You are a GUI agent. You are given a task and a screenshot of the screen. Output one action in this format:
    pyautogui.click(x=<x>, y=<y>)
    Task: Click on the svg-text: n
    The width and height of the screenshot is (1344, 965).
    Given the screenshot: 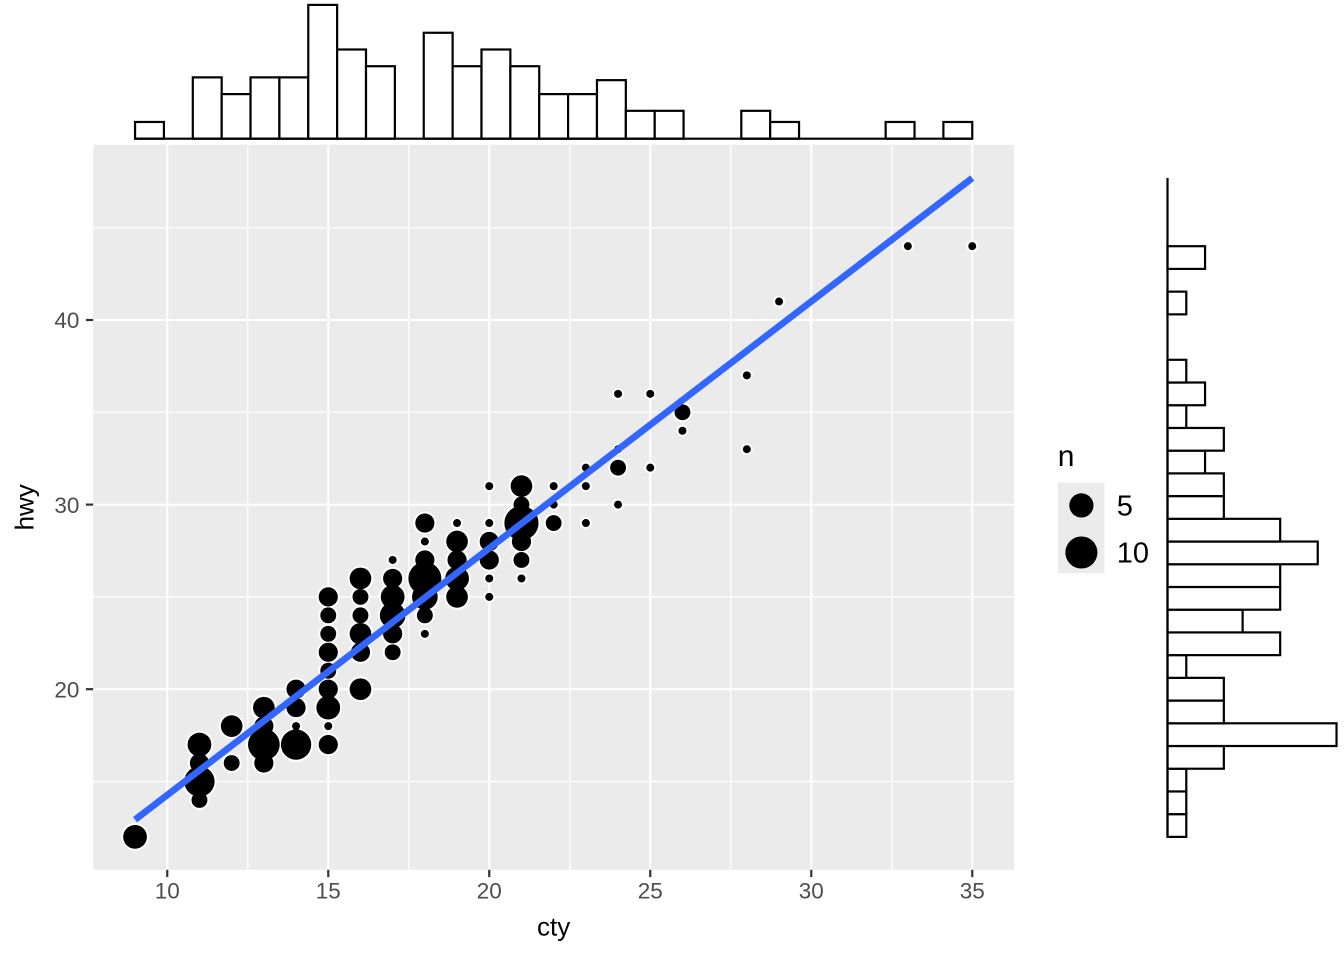 What is the action you would take?
    pyautogui.click(x=1066, y=456)
    